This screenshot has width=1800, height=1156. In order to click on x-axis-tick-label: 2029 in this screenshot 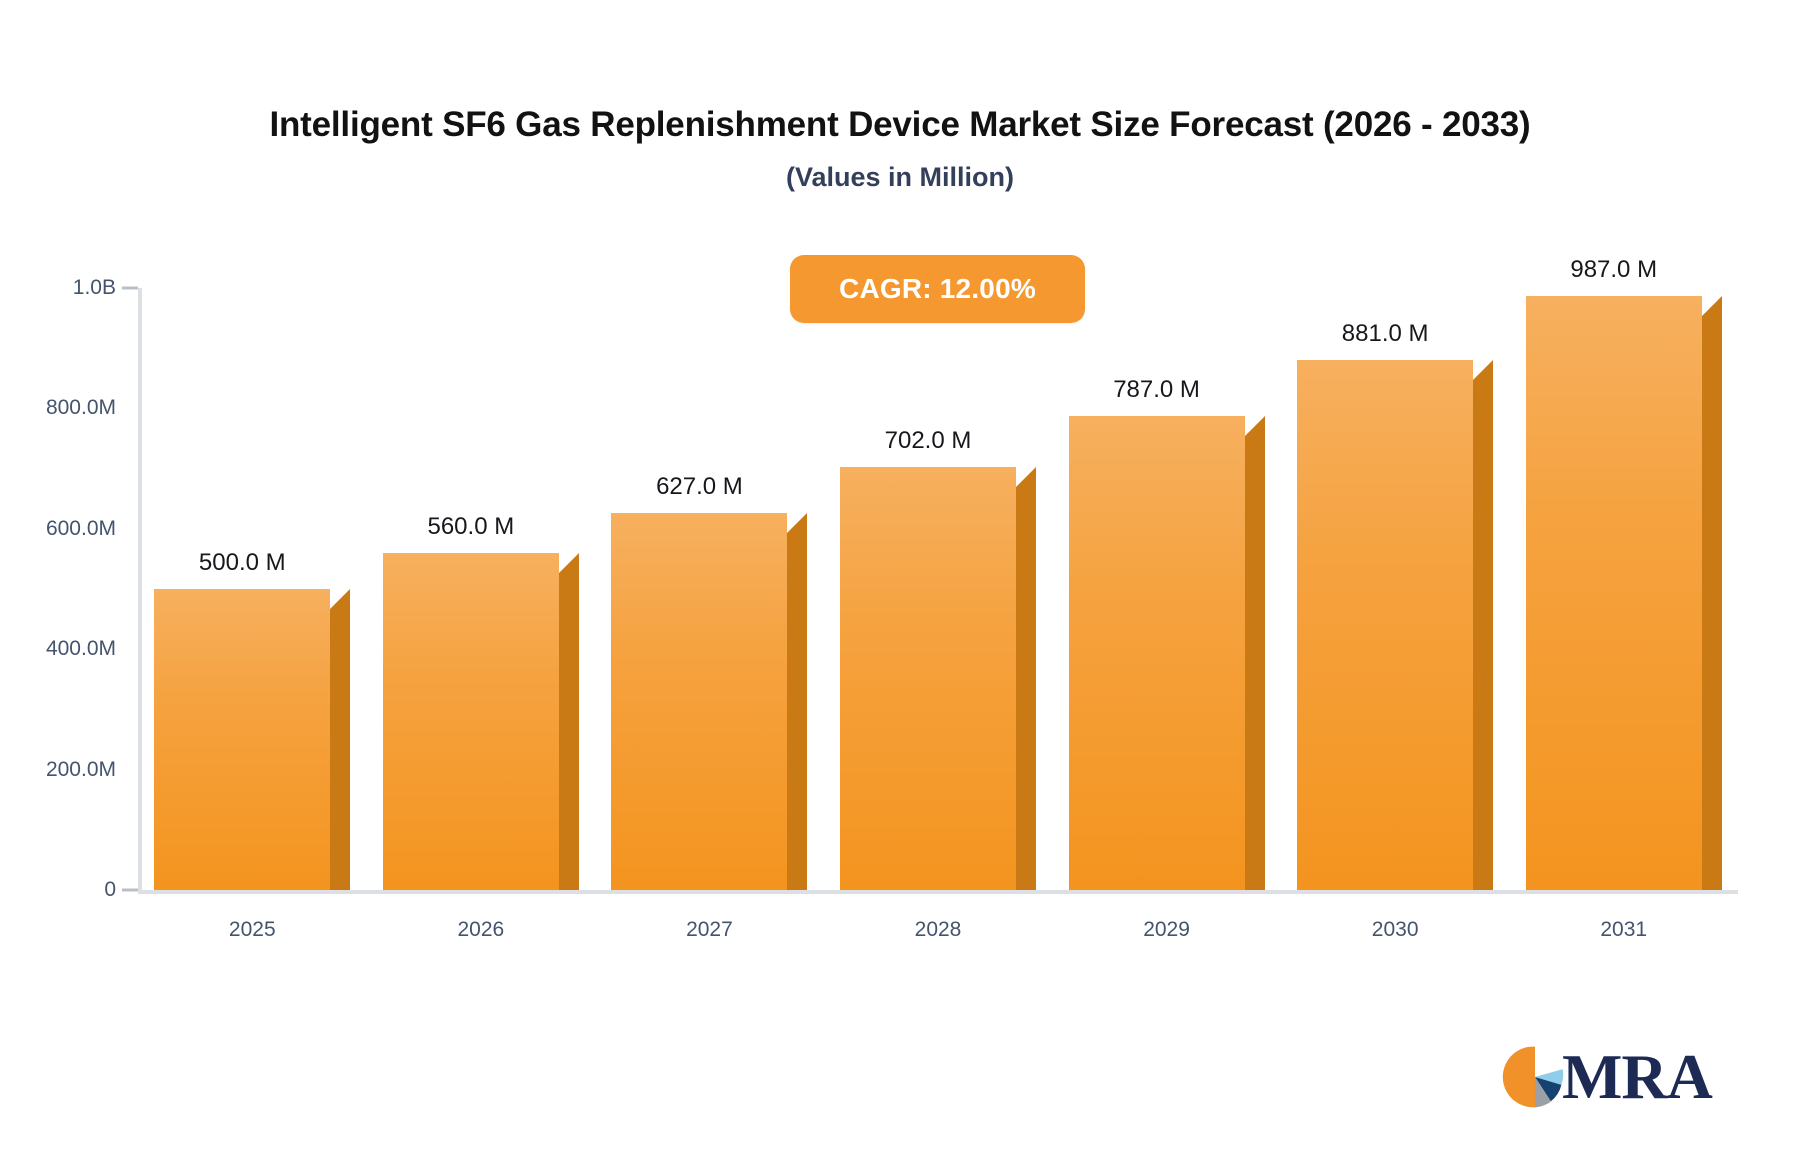, I will do `click(1166, 929)`.